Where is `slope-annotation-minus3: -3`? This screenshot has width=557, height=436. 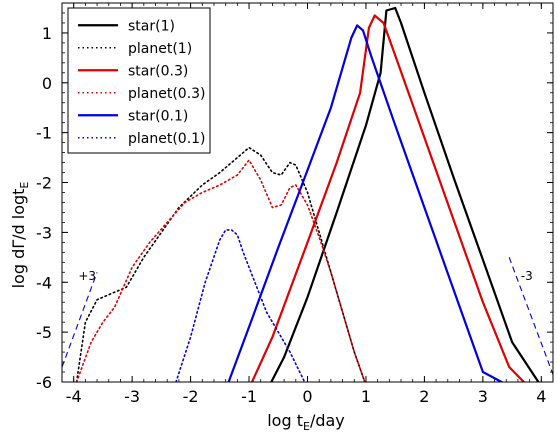
slope-annotation-minus3: -3 is located at coordinates (527, 276).